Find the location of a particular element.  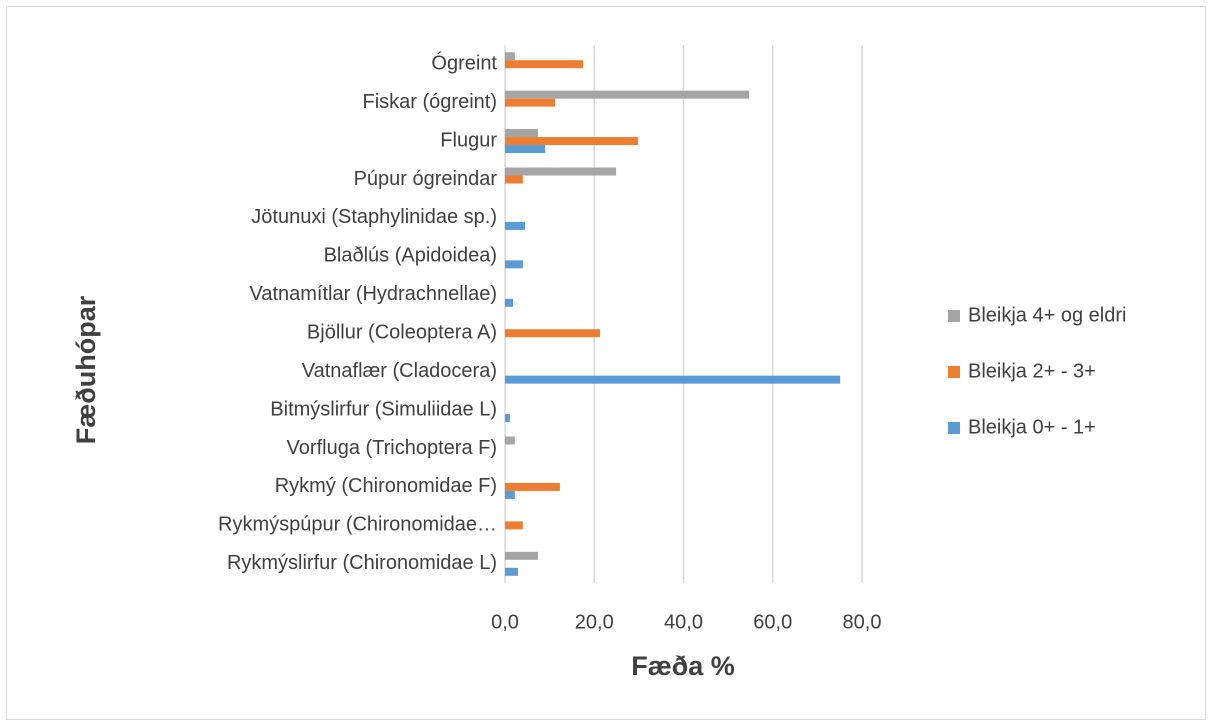

x-tick-label: 20,0 is located at coordinates (594, 622).